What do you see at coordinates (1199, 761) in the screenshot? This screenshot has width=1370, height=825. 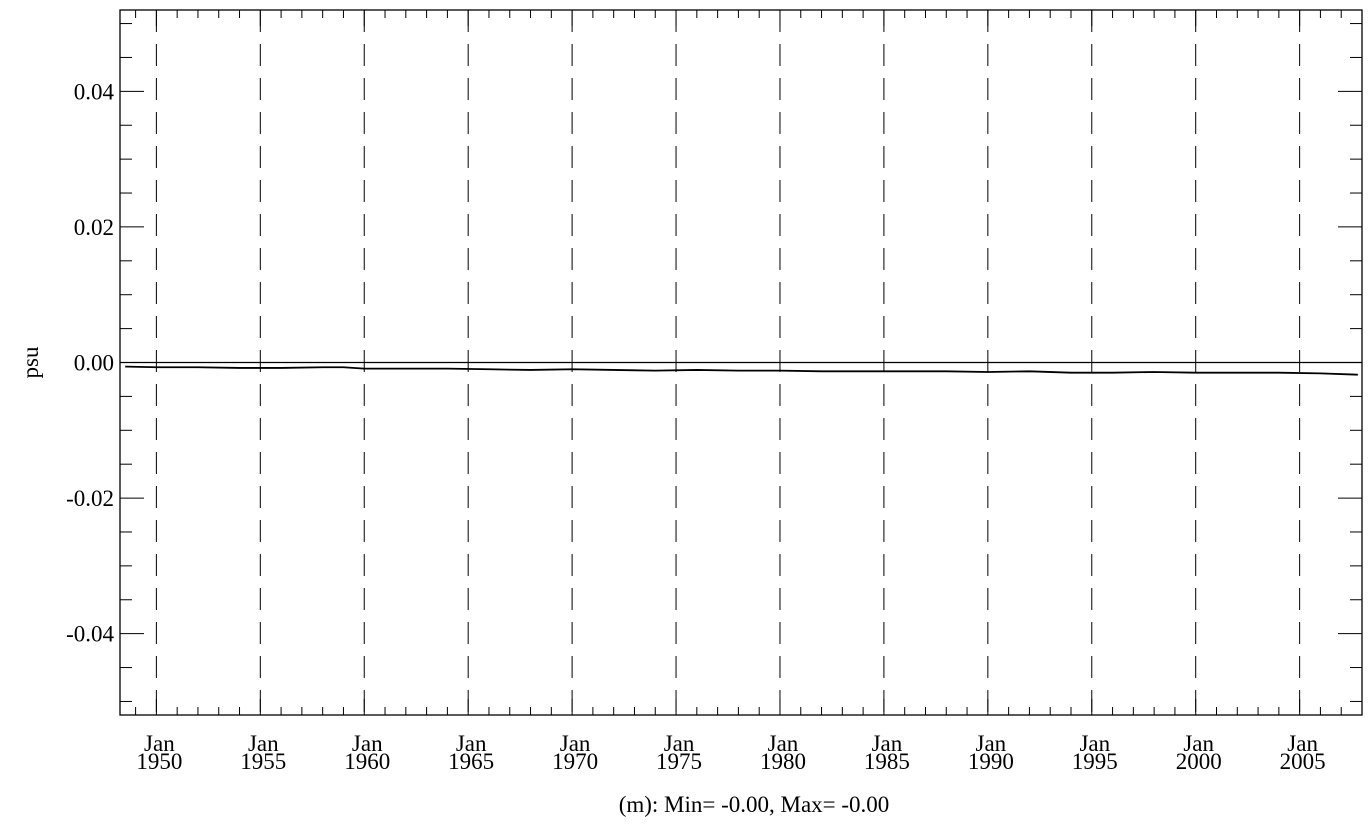 I see `x-tick-year-2000: 2000` at bounding box center [1199, 761].